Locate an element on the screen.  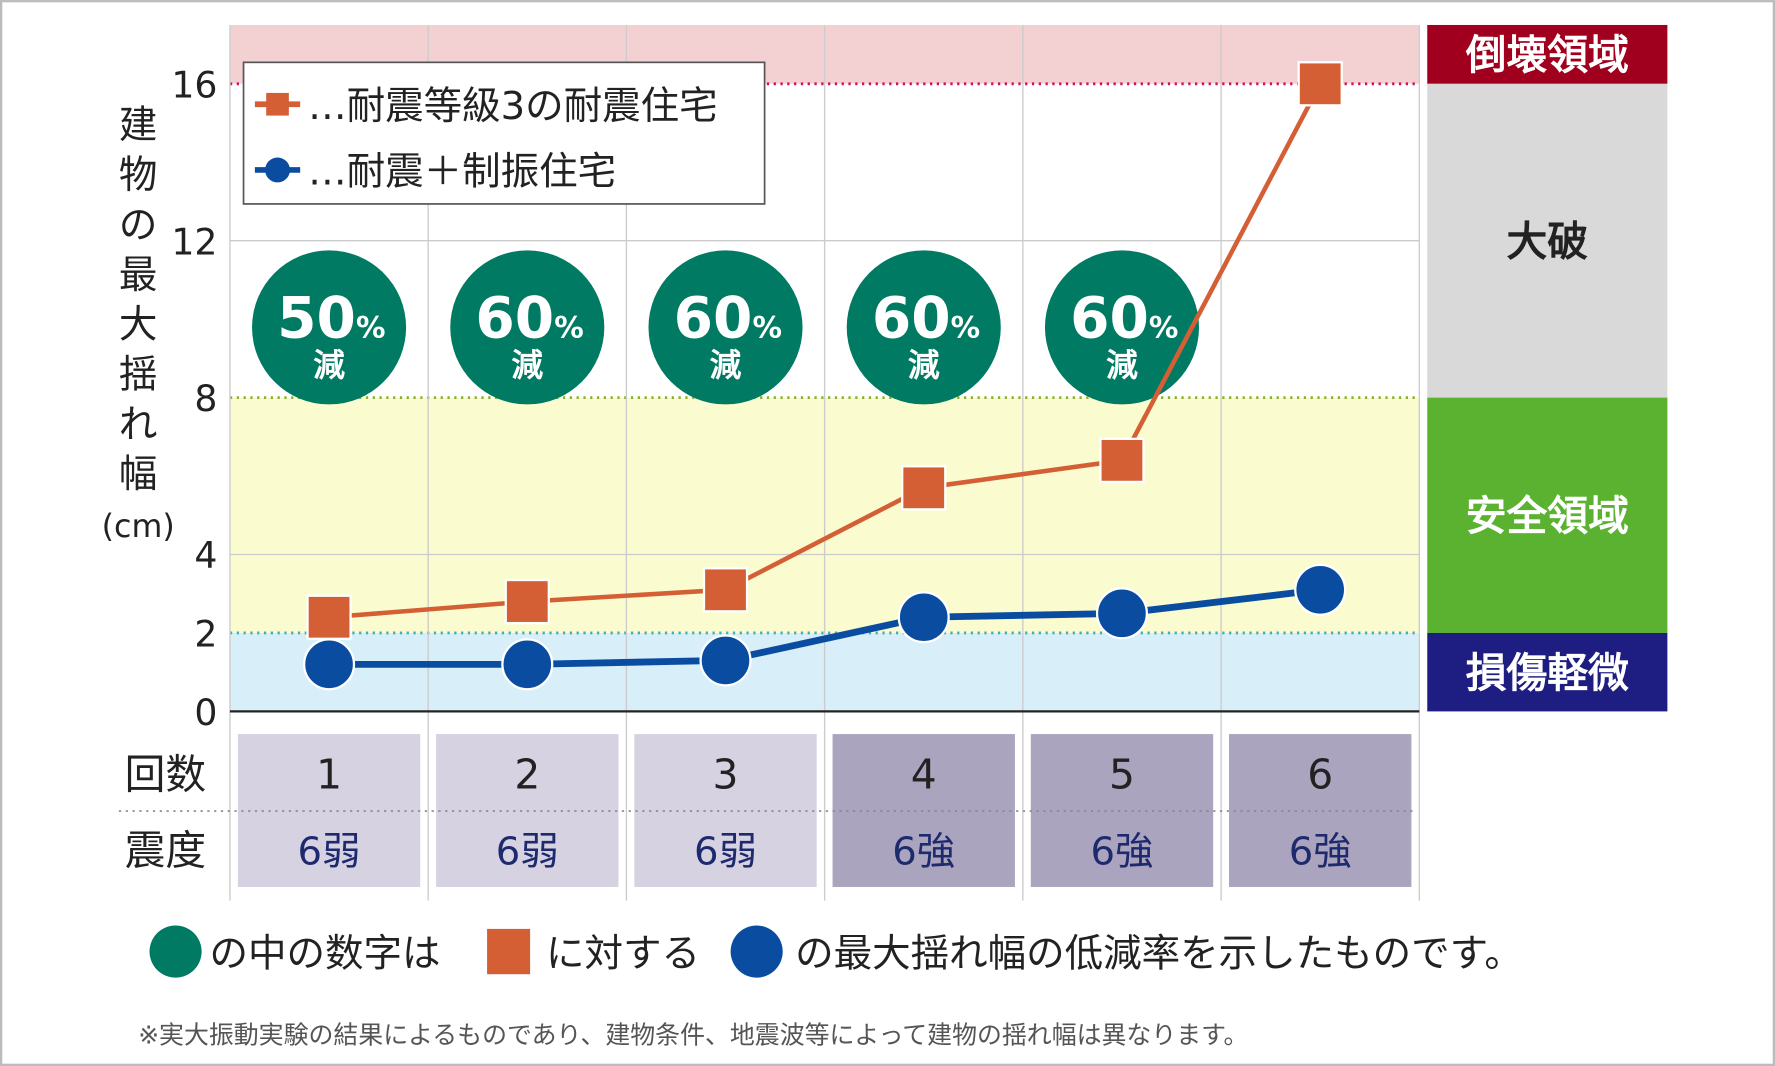
caption-blue-circle-icon is located at coordinates (756, 951).